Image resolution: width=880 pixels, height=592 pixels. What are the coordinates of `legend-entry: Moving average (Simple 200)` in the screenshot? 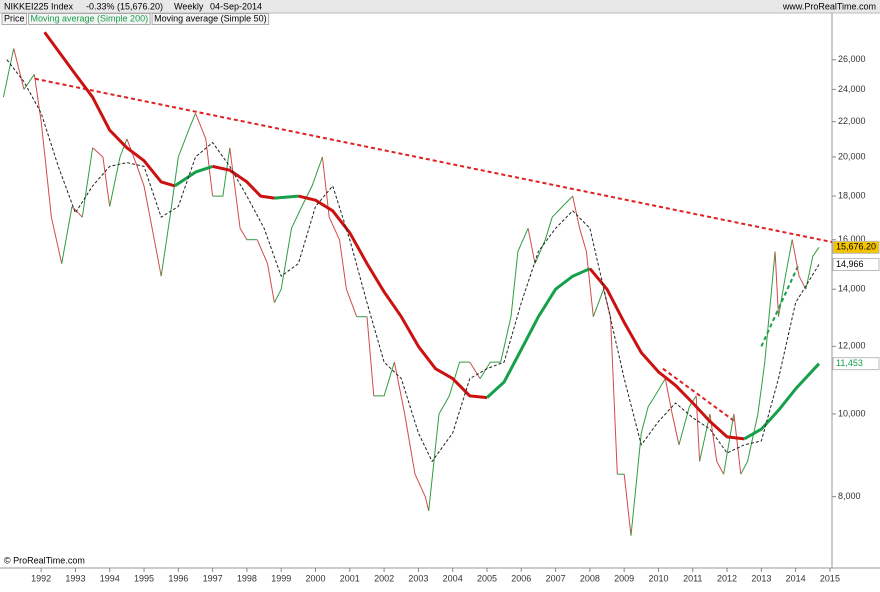 It's located at (90, 18).